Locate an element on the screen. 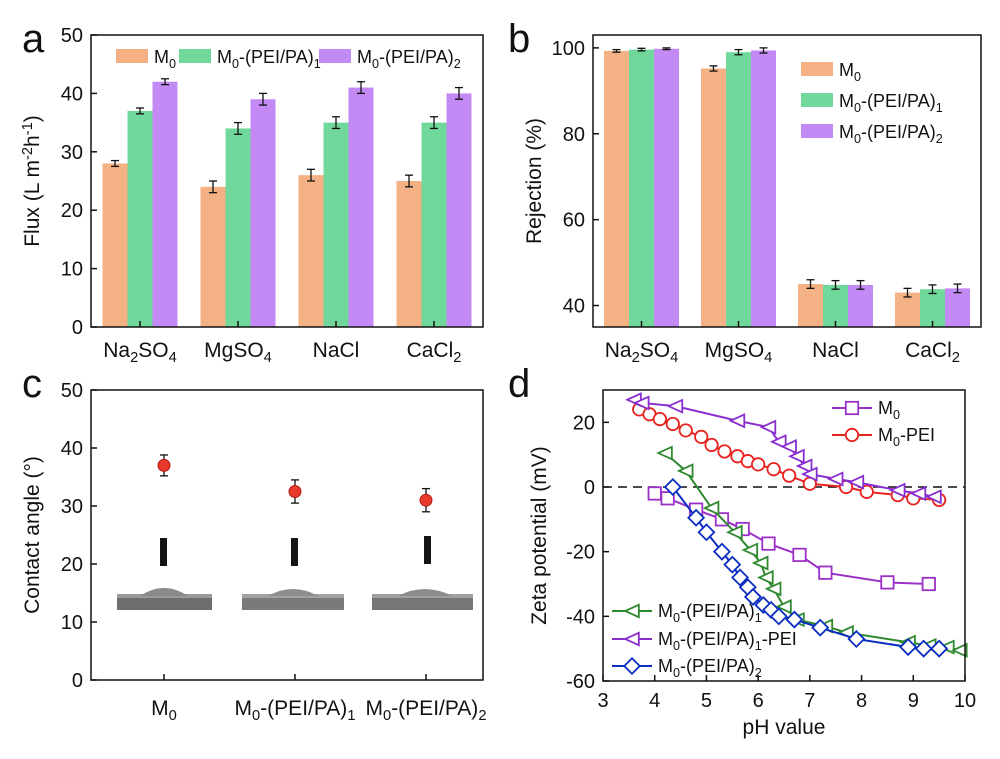 The width and height of the screenshot is (1000, 759). y-tick-label: 60 is located at coordinates (574, 221).